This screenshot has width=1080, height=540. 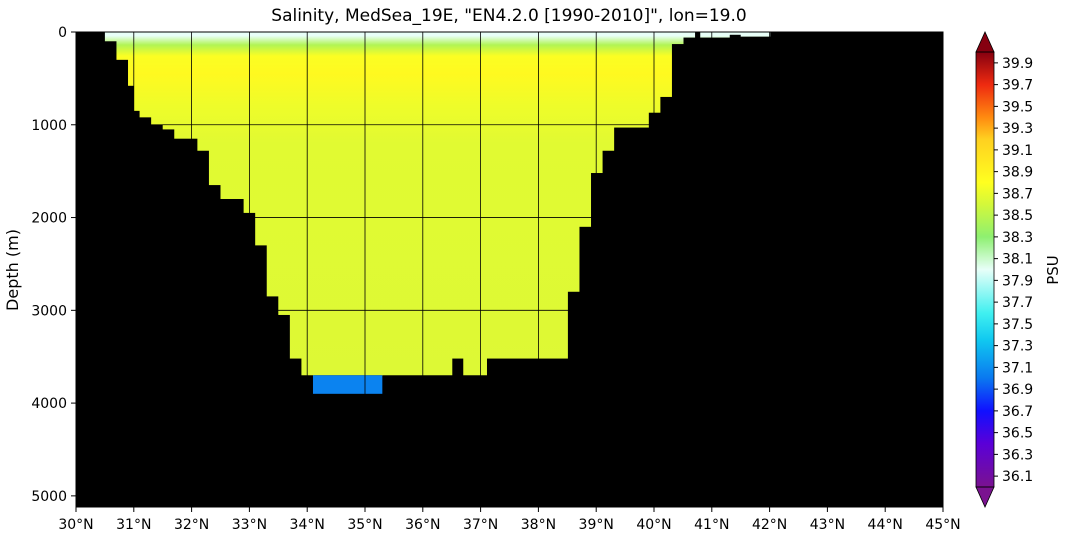 I want to click on colorbar-tick-label: 39.1, so click(x=1017, y=151).